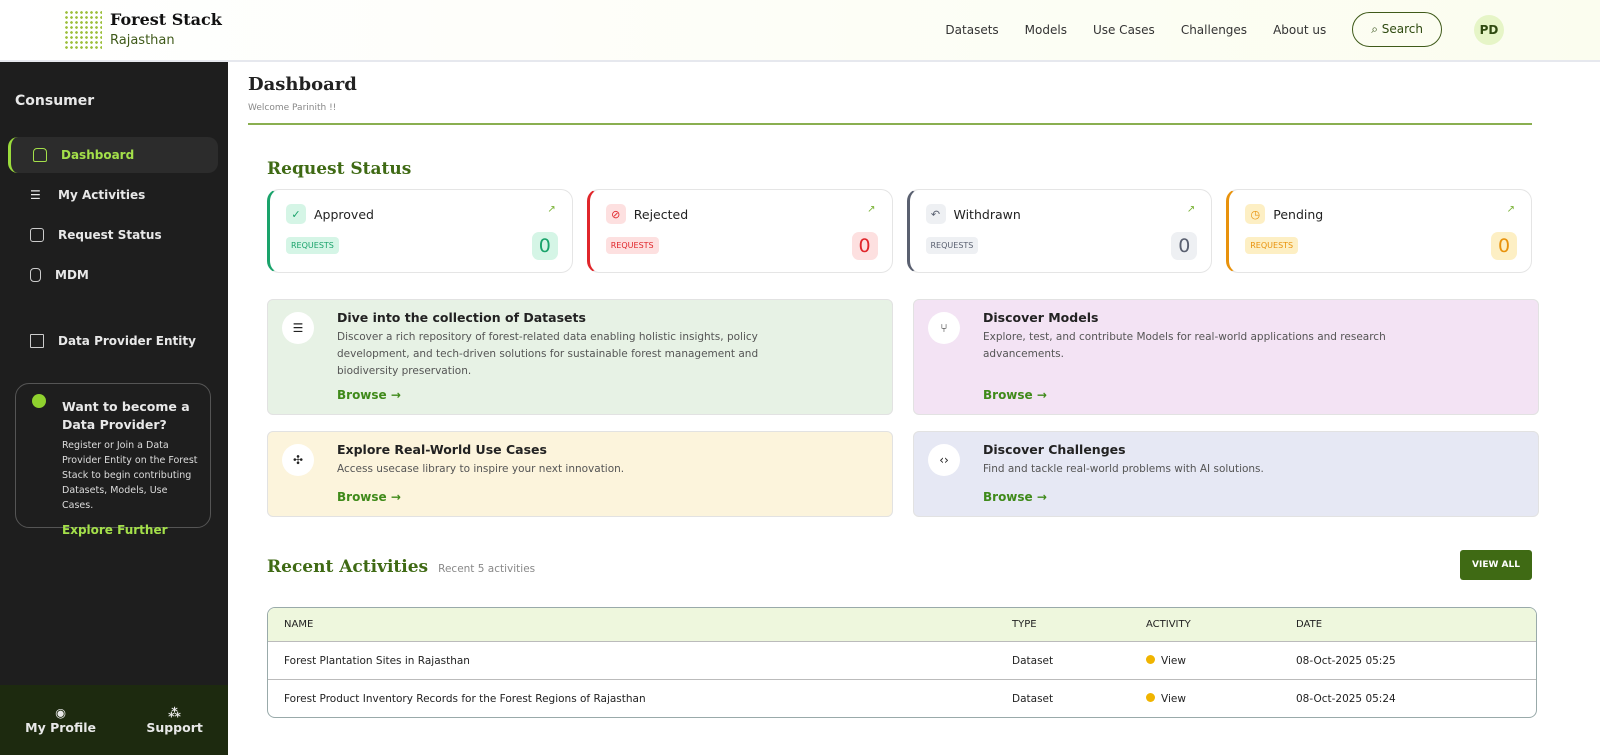 Image resolution: width=1600 pixels, height=755 pixels. I want to click on view-all-button: VIEW ALL, so click(1496, 565).